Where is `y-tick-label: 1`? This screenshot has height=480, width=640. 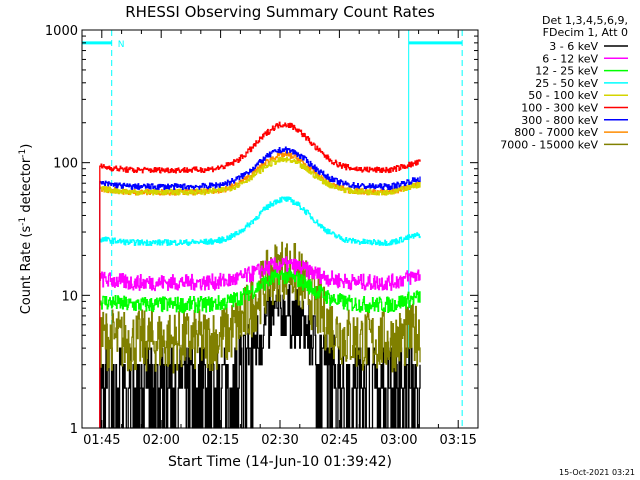 y-tick-label: 1 is located at coordinates (74, 429).